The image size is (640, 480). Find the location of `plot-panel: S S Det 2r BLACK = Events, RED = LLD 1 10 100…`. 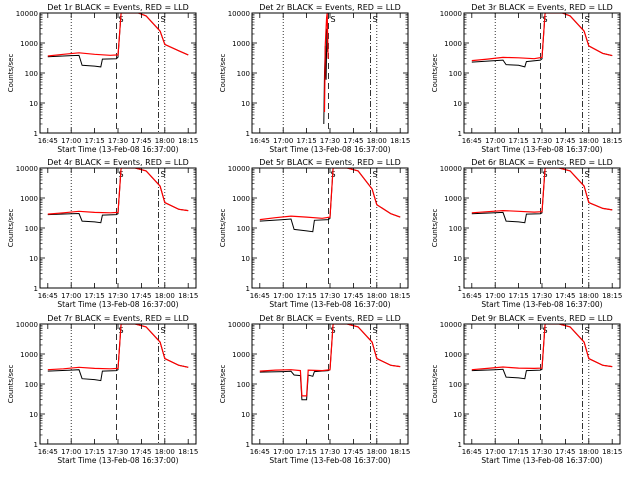

plot-panel: S S Det 2r BLACK = Events, RED = LLD 1 10 100… is located at coordinates (314, 78).